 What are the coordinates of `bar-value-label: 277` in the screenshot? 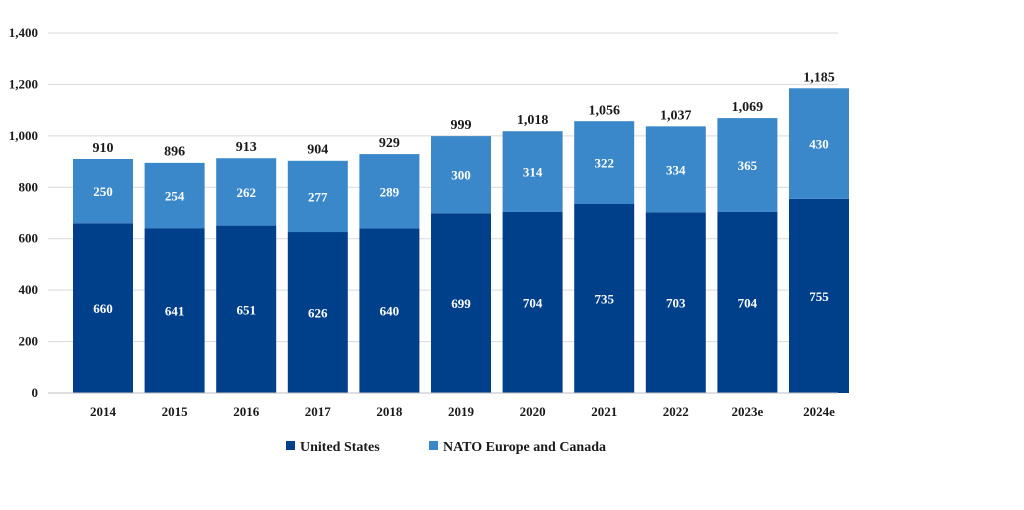 It's located at (318, 196).